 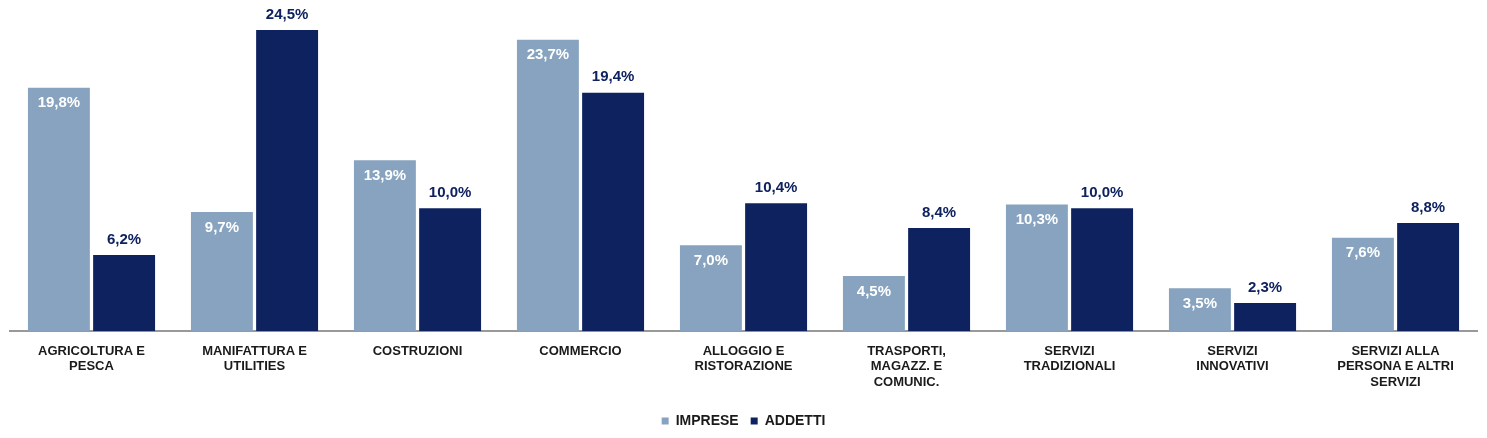 What do you see at coordinates (548, 54) in the screenshot?
I see `data-label: 23,7%` at bounding box center [548, 54].